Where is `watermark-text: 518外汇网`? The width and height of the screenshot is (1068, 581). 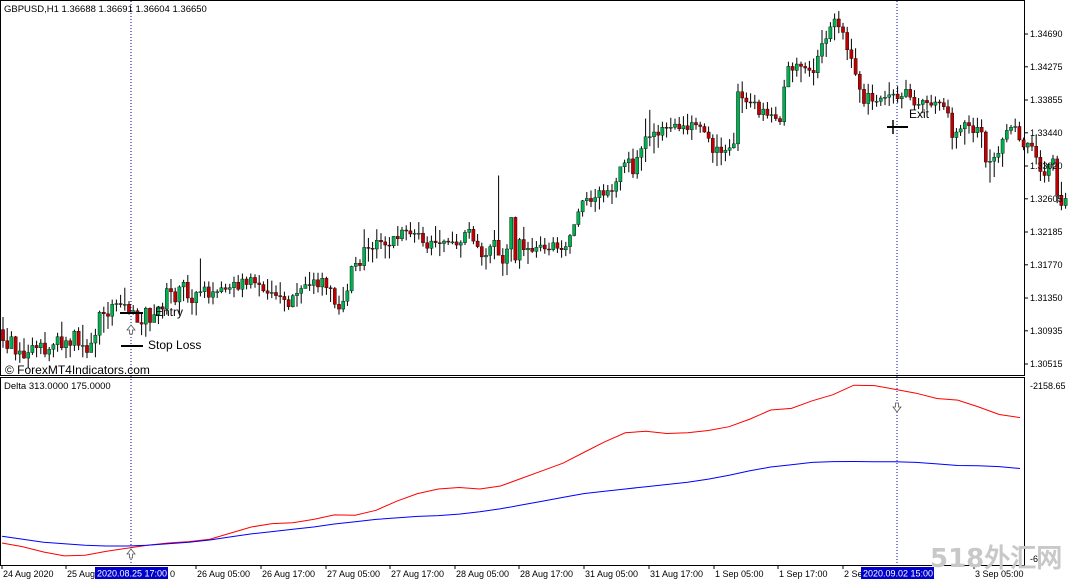
watermark-text: 518外汇网 is located at coordinates (996, 559).